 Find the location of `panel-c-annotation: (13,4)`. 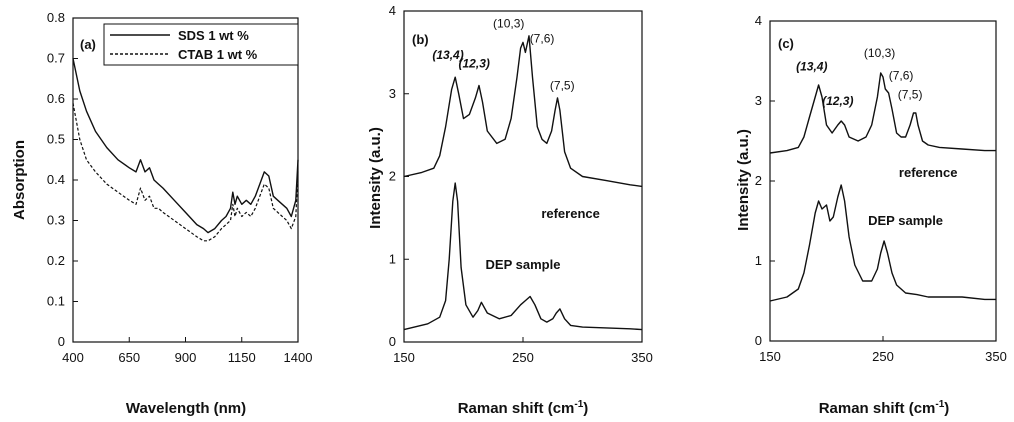

panel-c-annotation: (13,4) is located at coordinates (811, 67).